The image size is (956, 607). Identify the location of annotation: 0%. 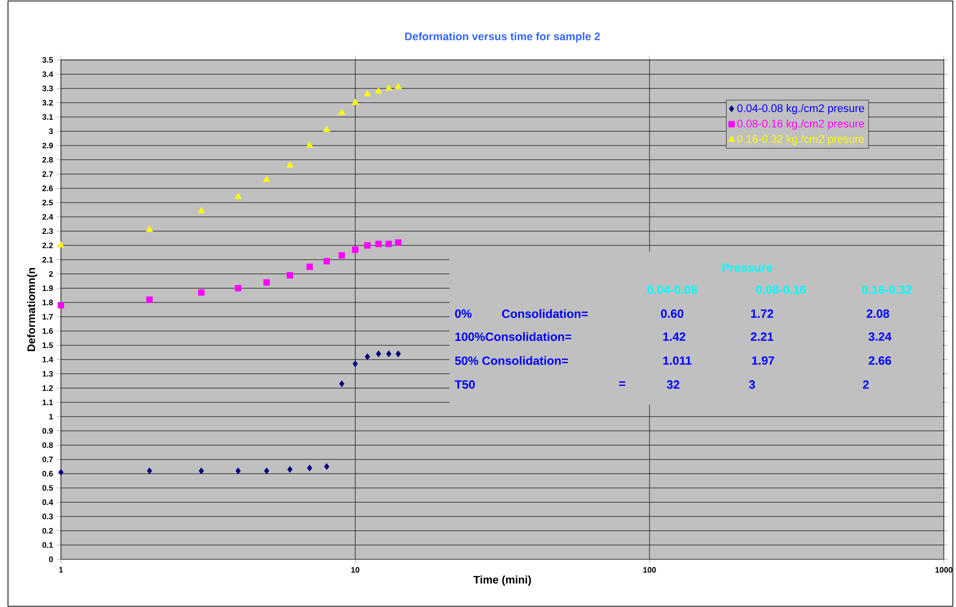
(463, 313).